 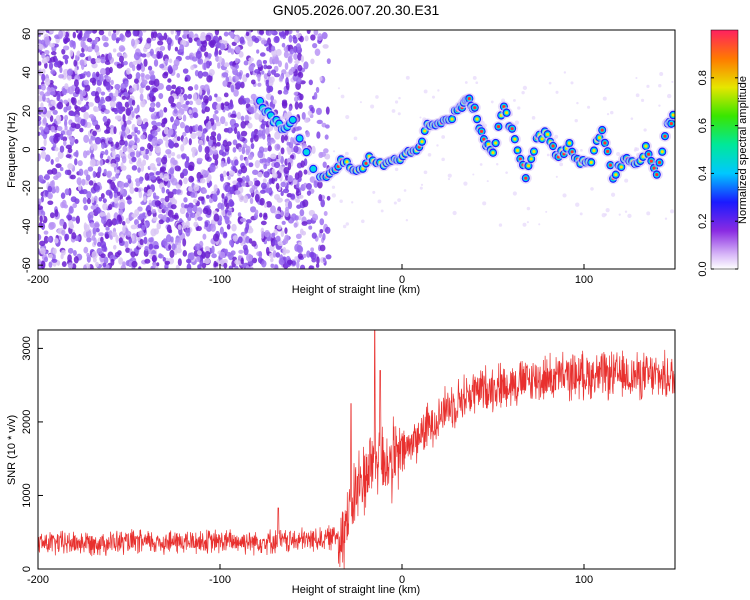 What do you see at coordinates (38, 580) in the screenshot?
I see `x-tick-label: -200` at bounding box center [38, 580].